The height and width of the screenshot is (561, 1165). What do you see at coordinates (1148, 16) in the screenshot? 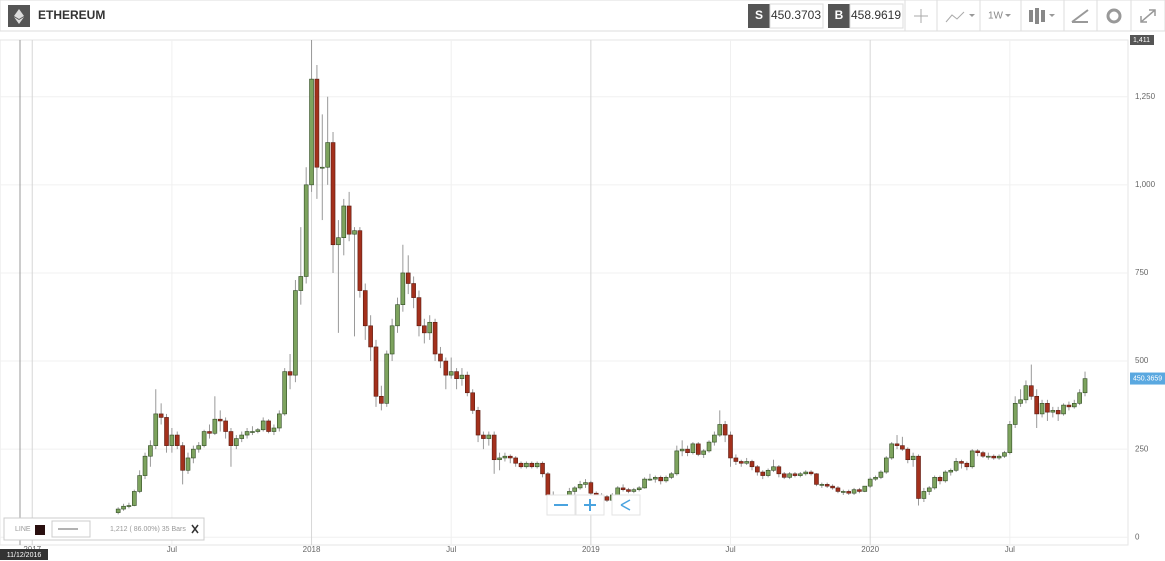
I see `fullscreen-button` at bounding box center [1148, 16].